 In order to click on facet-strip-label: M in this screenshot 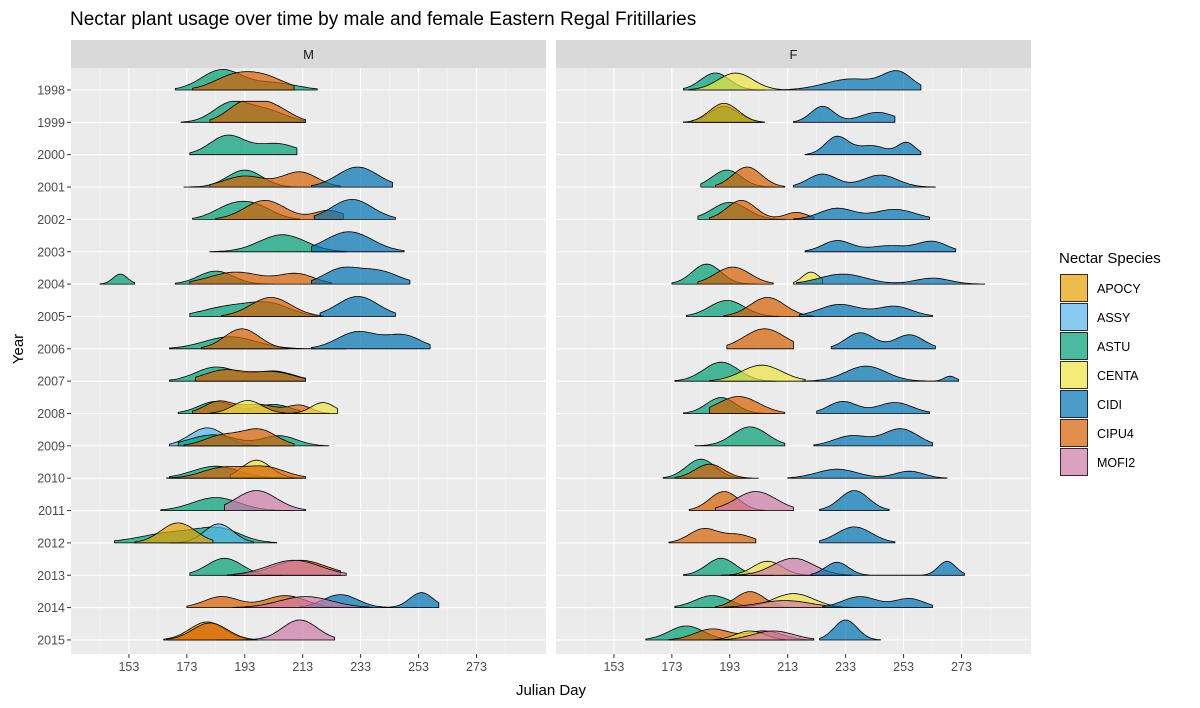, I will do `click(308, 54)`.